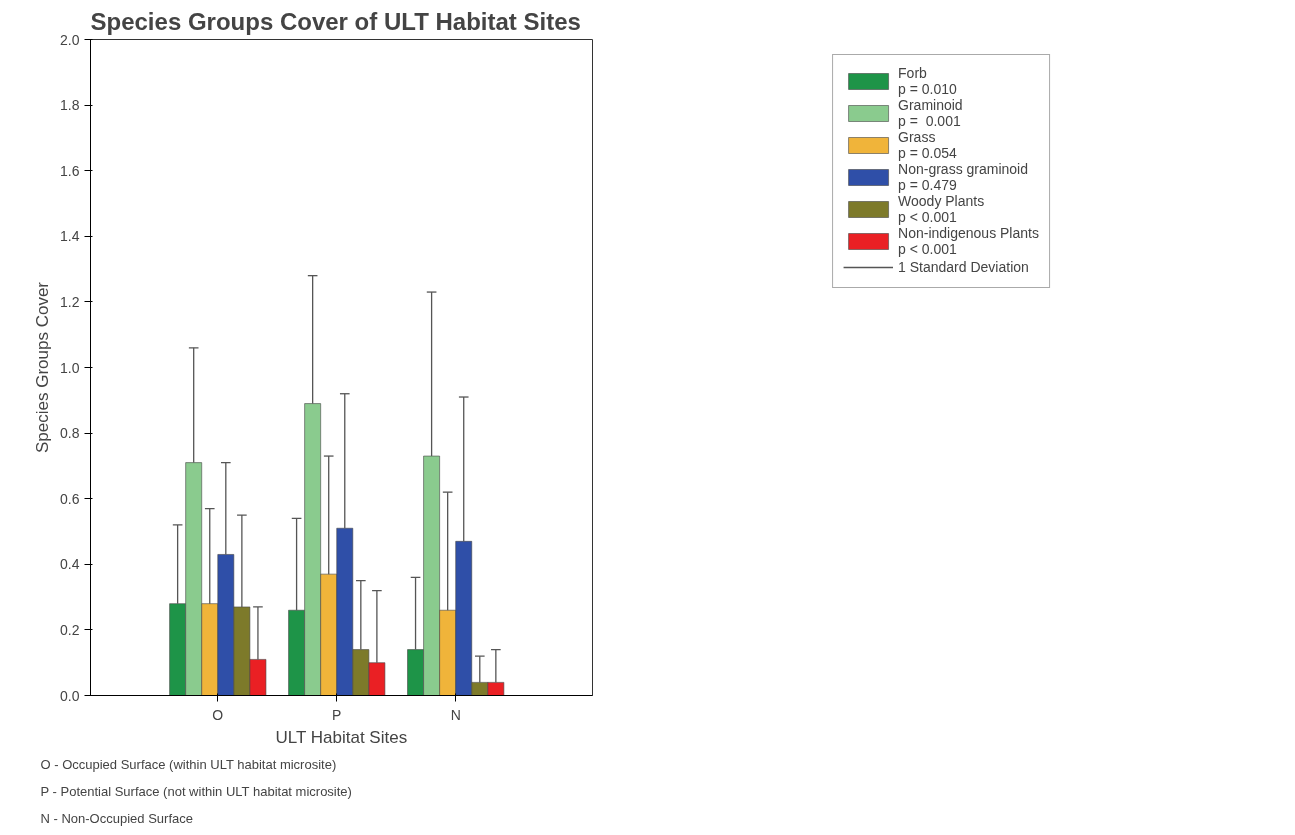  Describe the element at coordinates (70, 498) in the screenshot. I see `y-tick-label: 0.6` at that location.